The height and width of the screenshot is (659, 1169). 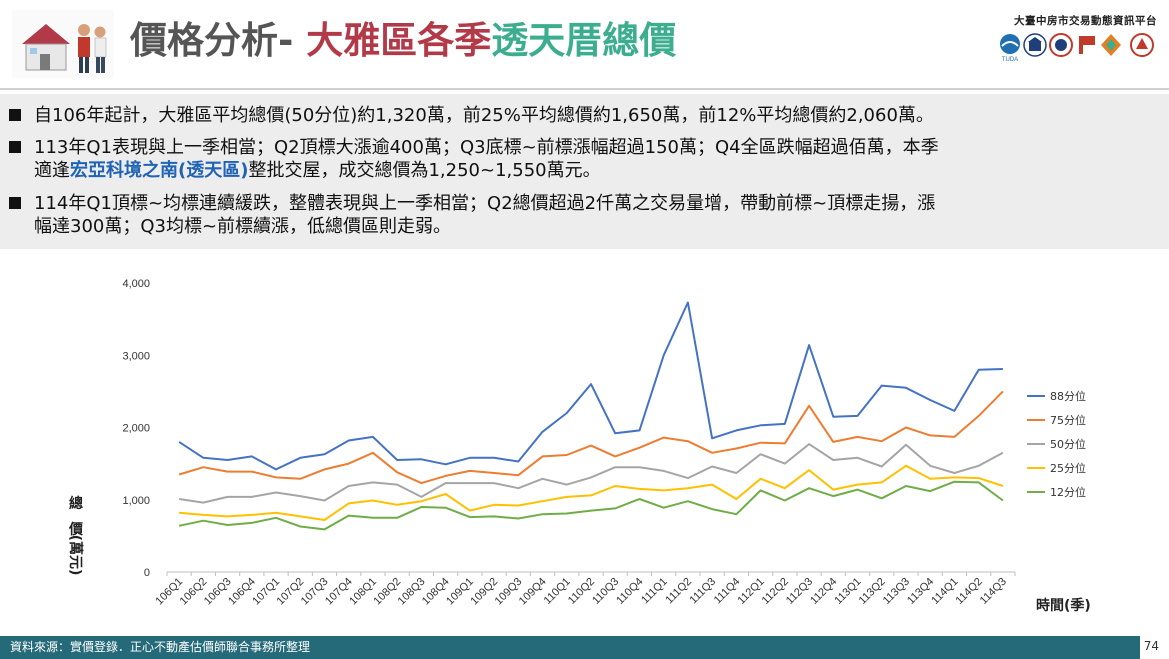 What do you see at coordinates (750, 591) in the screenshot?
I see `x-tick-label: 112Q1` at bounding box center [750, 591].